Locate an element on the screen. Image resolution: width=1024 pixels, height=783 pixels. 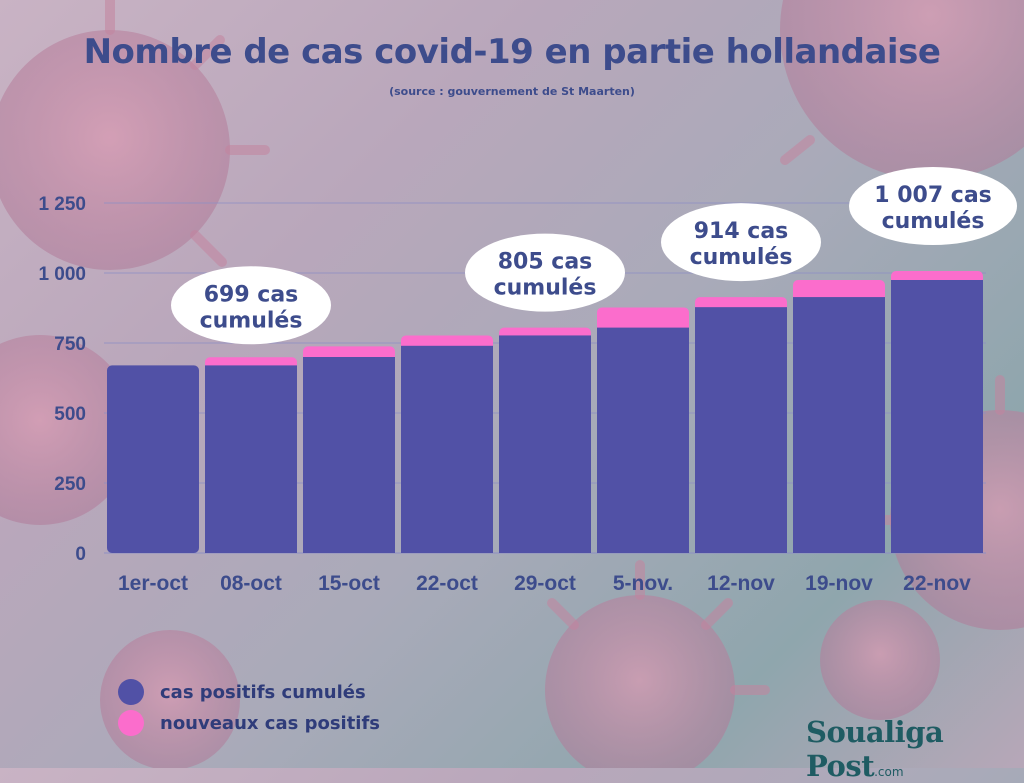
y-tick-label: 750 is located at coordinates (70, 344).